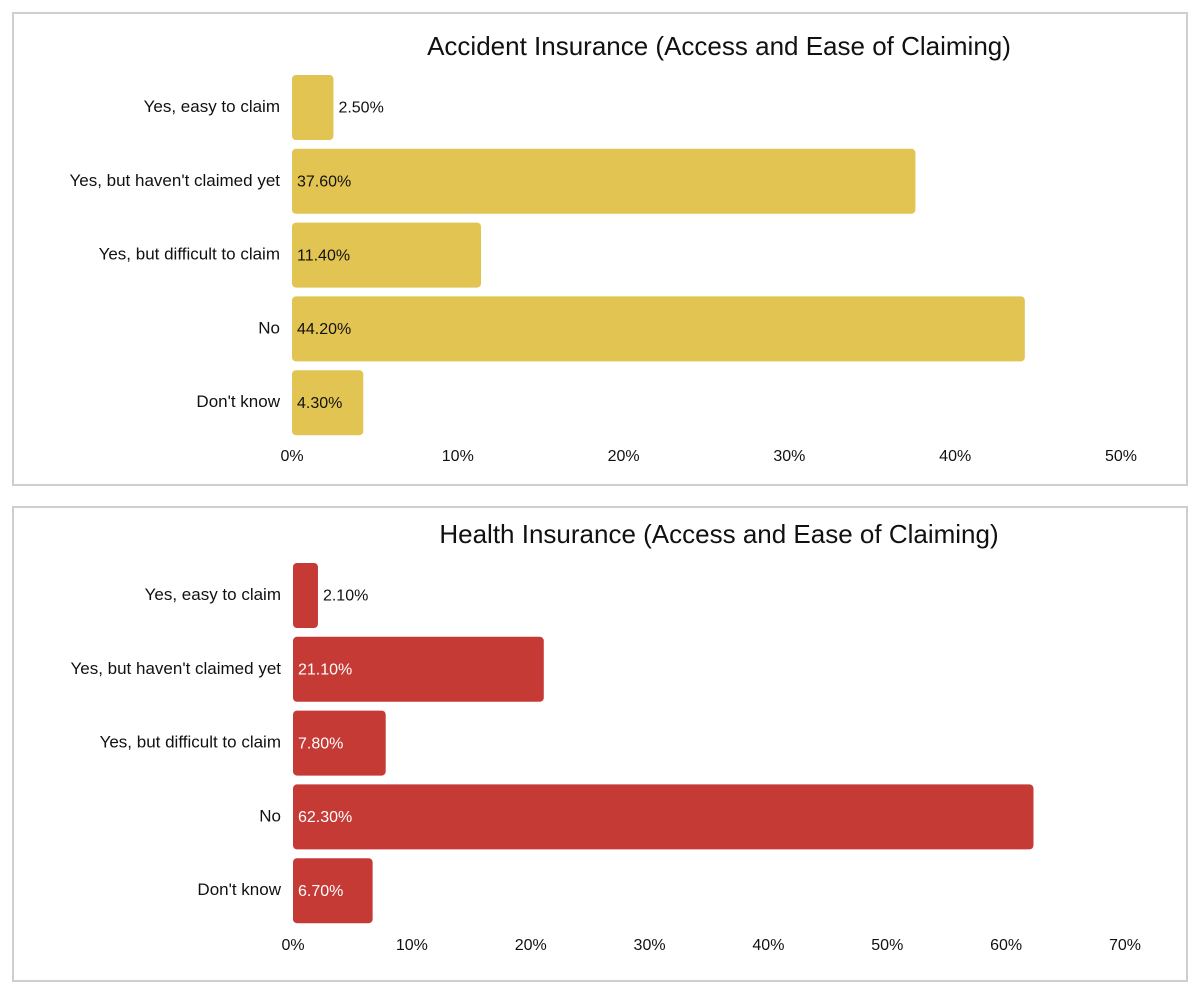 This screenshot has width=1200, height=1000. Describe the element at coordinates (320, 891) in the screenshot. I see `data-label: 6.70%` at that location.